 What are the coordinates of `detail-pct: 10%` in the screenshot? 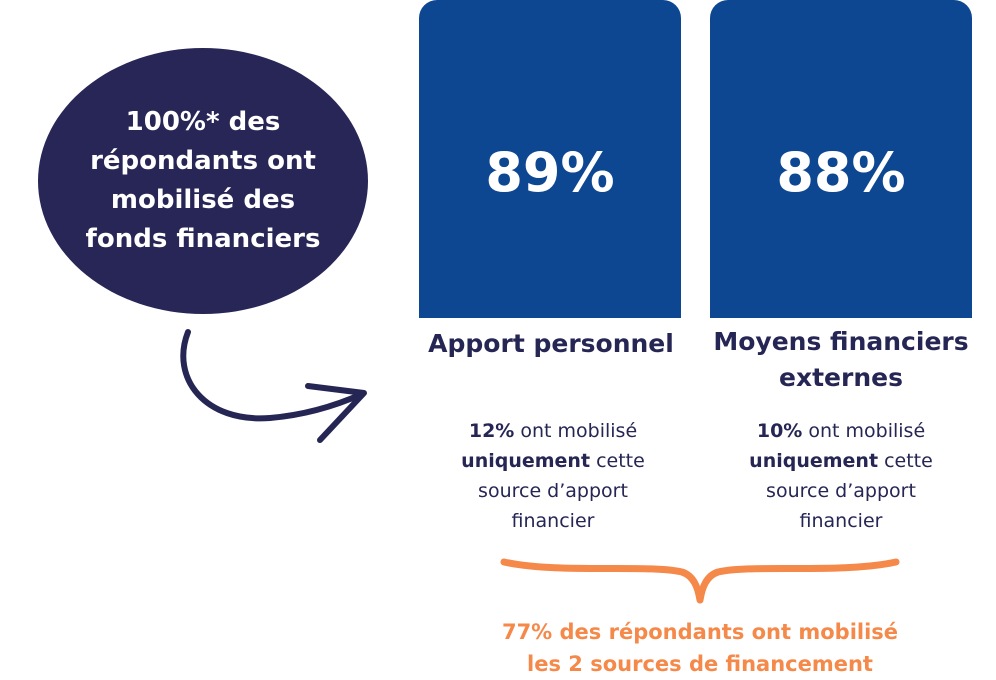 It's located at (779, 431).